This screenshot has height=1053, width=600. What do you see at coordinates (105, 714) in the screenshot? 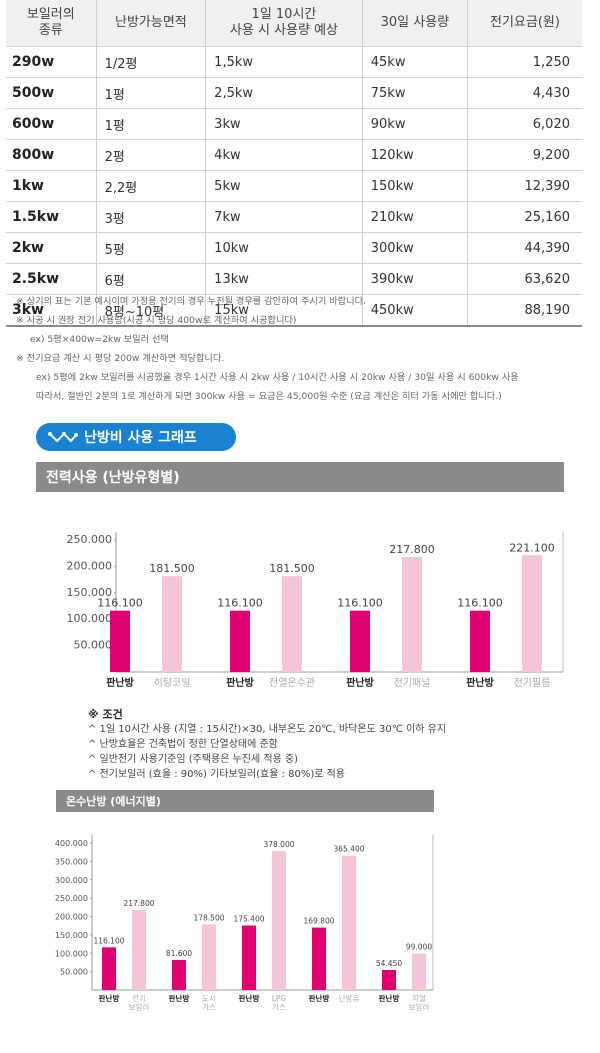
I see `conditions-header: ※ 조건` at bounding box center [105, 714].